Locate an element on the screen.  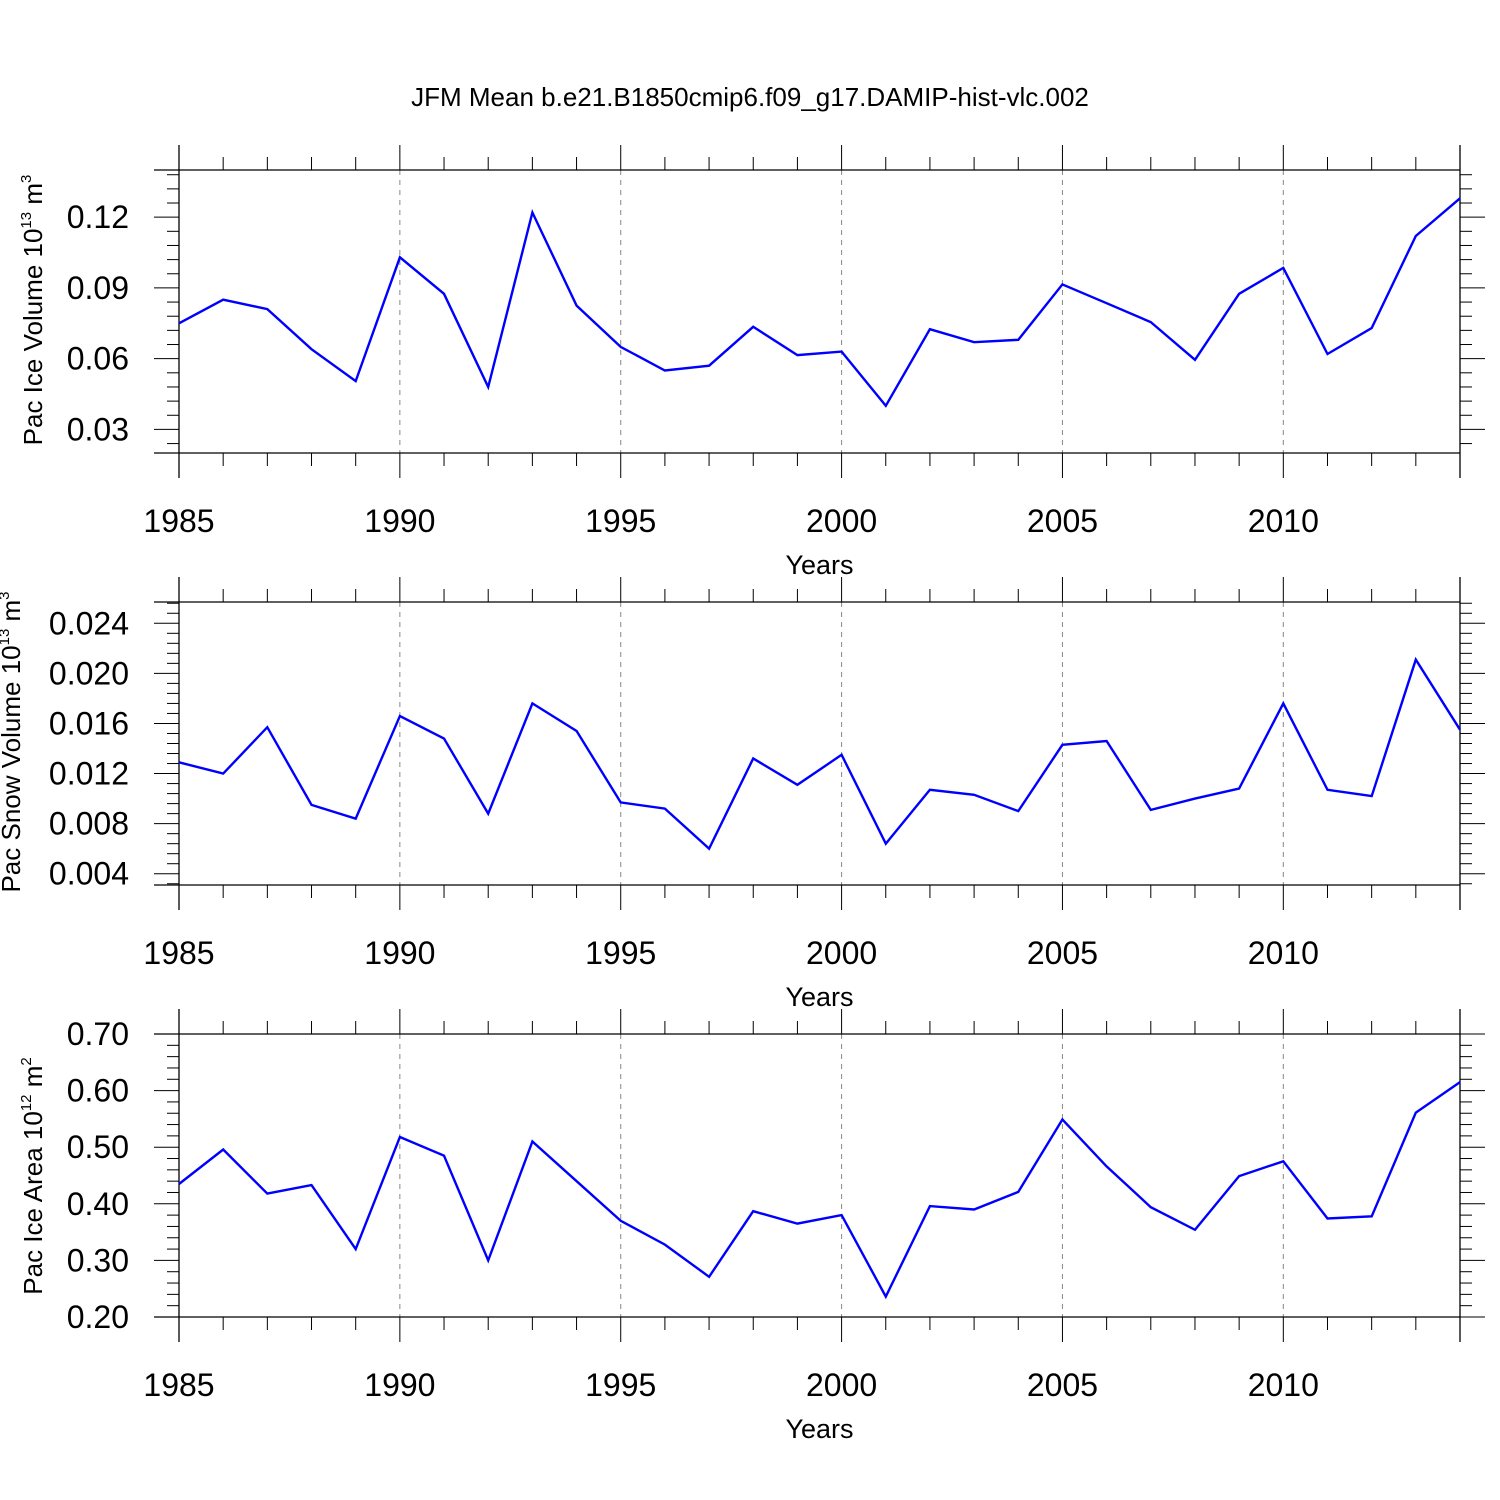
y-tick-label: 0.30 is located at coordinates (98, 1260).